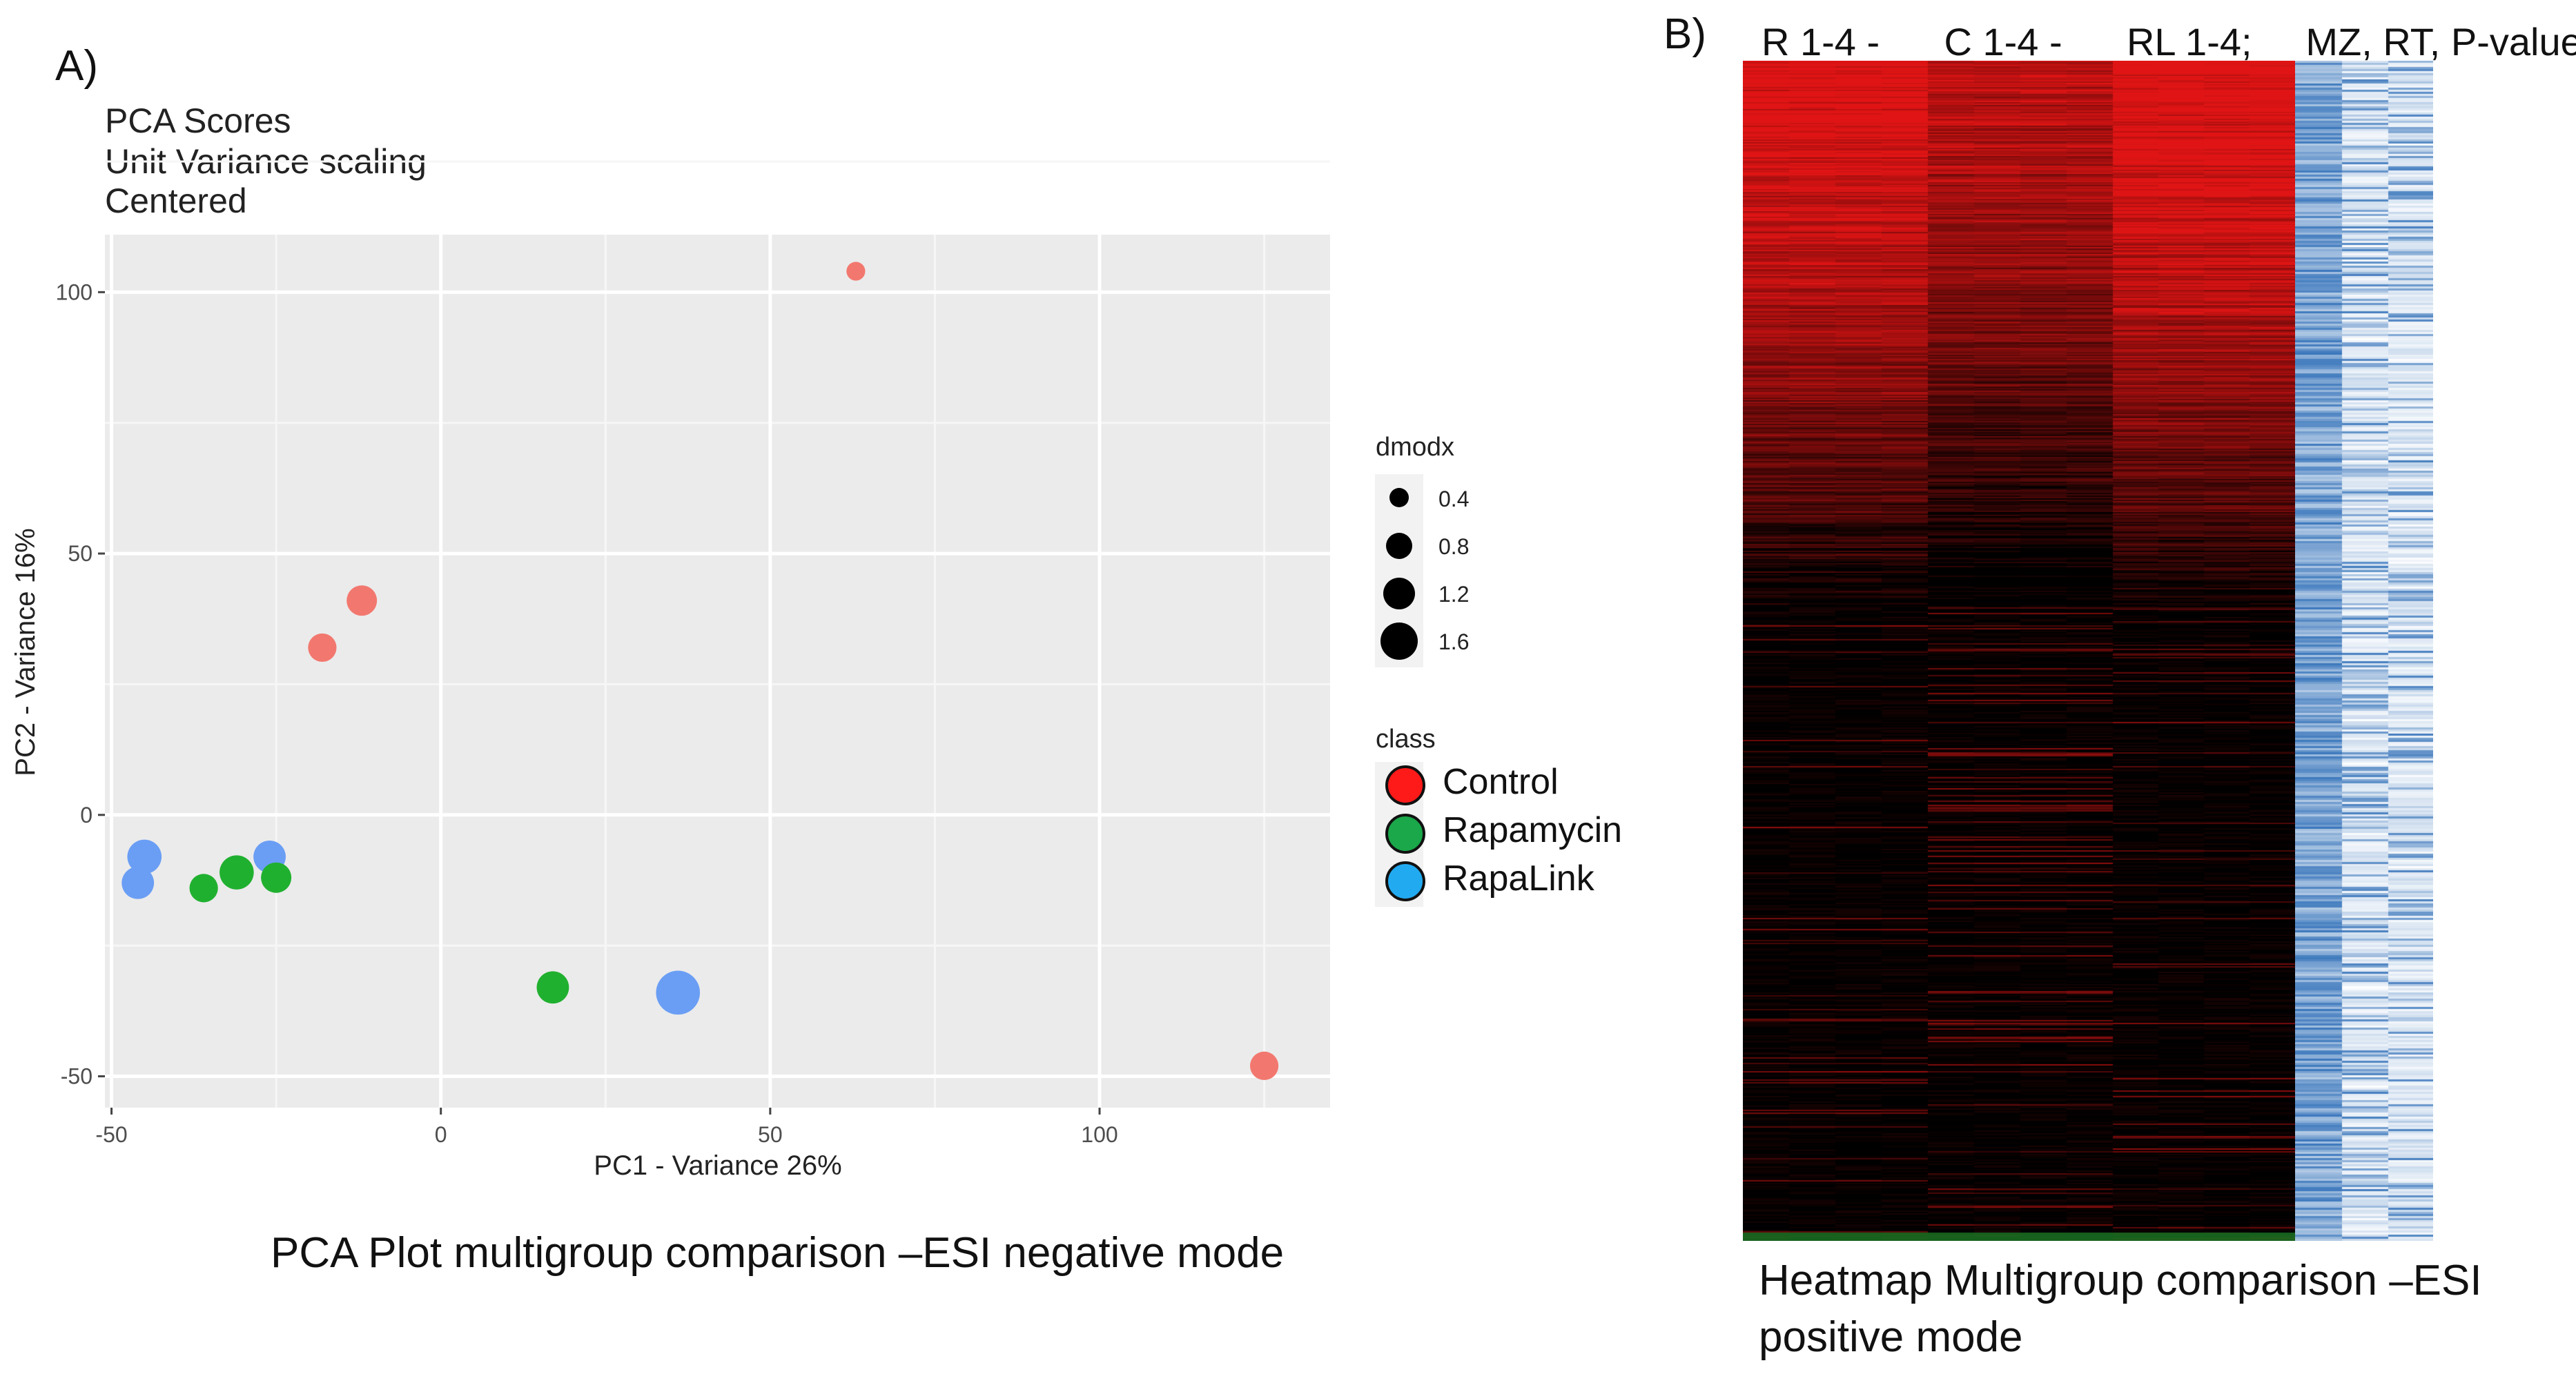 This screenshot has height=1392, width=2576. What do you see at coordinates (606, 1127) in the screenshot?
I see `pca-x-ticks: -50 0 50 100` at bounding box center [606, 1127].